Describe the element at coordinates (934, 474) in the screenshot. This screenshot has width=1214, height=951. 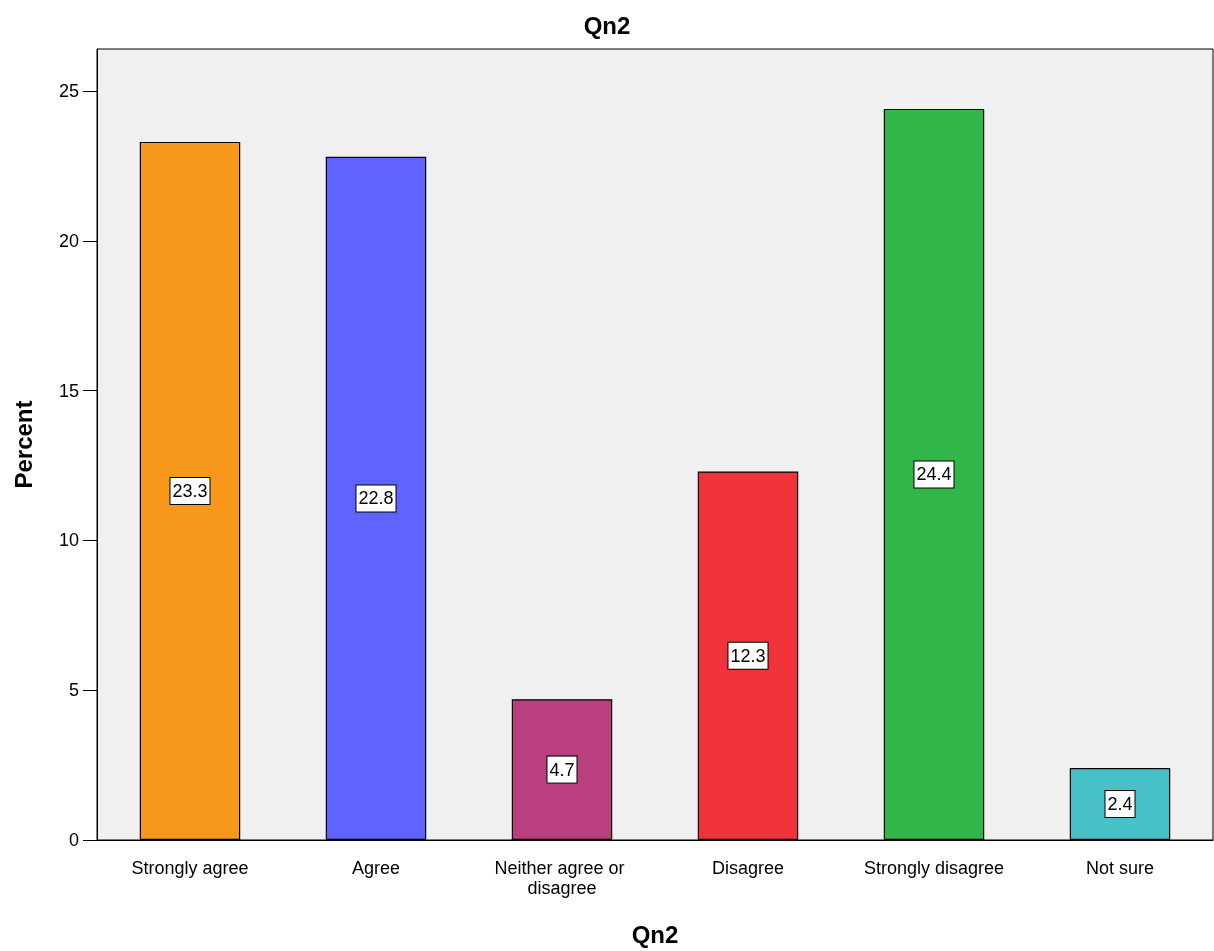
I see `data-label: 24.4` at that location.